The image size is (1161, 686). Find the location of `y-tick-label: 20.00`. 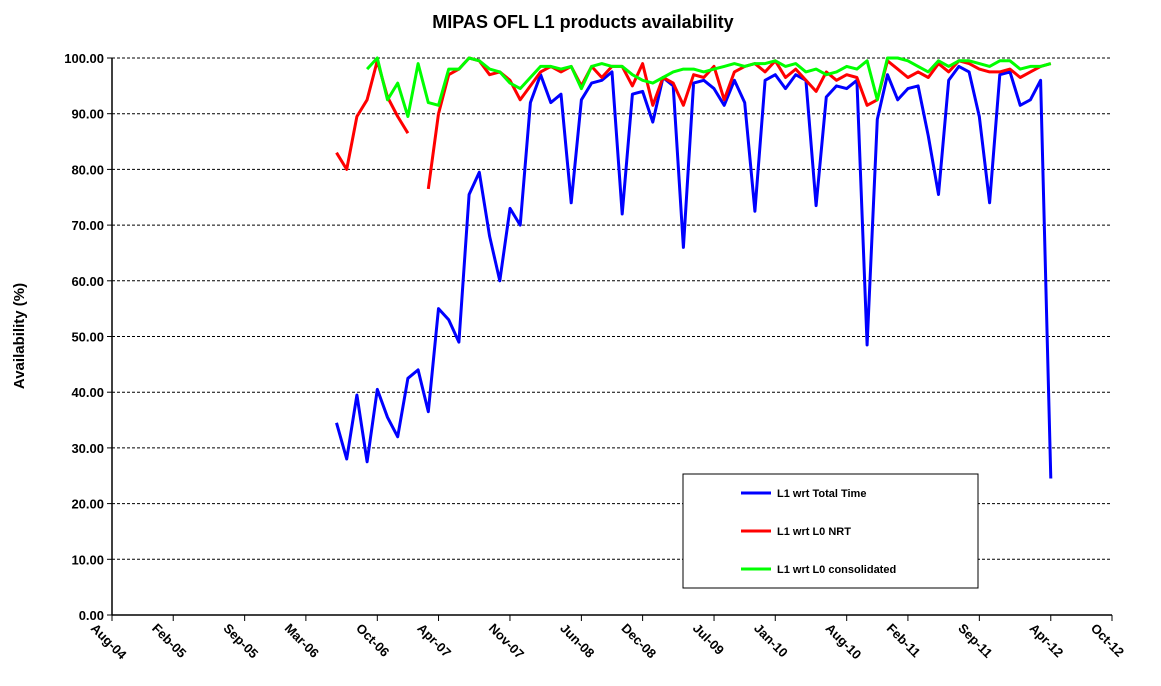

y-tick-label: 20.00 is located at coordinates (87, 504).